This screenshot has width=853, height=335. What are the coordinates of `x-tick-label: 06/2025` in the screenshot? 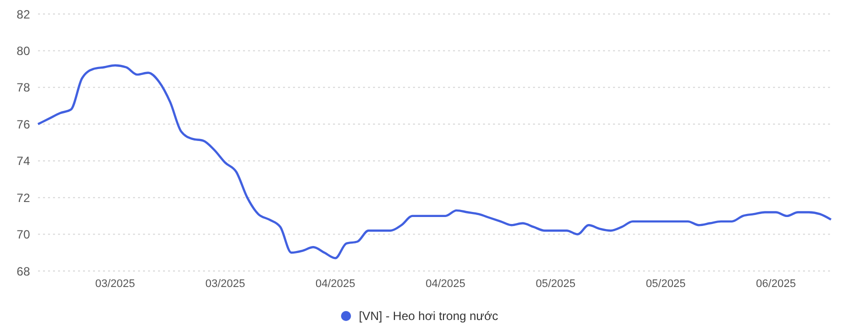 It's located at (776, 284).